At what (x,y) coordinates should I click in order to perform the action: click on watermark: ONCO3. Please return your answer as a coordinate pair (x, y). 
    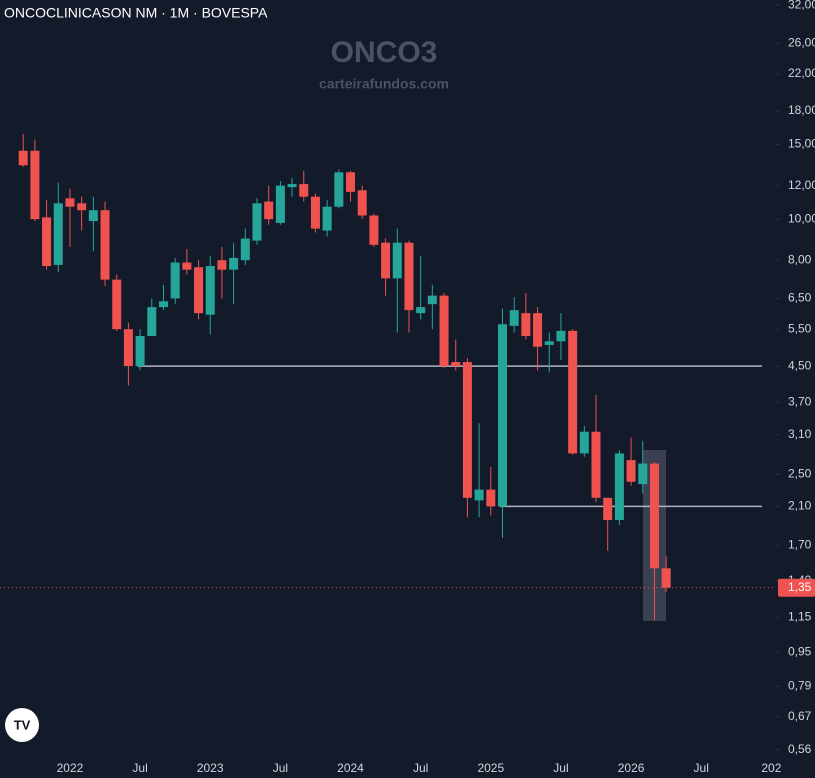
    Looking at the image, I should click on (384, 52).